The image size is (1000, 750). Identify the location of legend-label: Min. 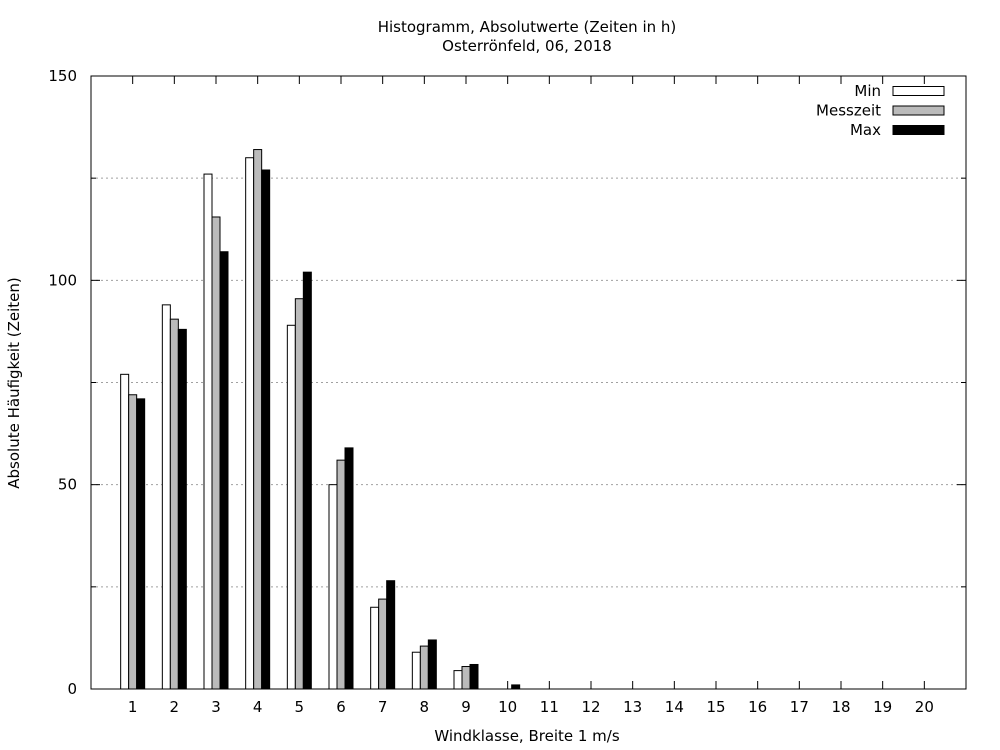
(867, 91).